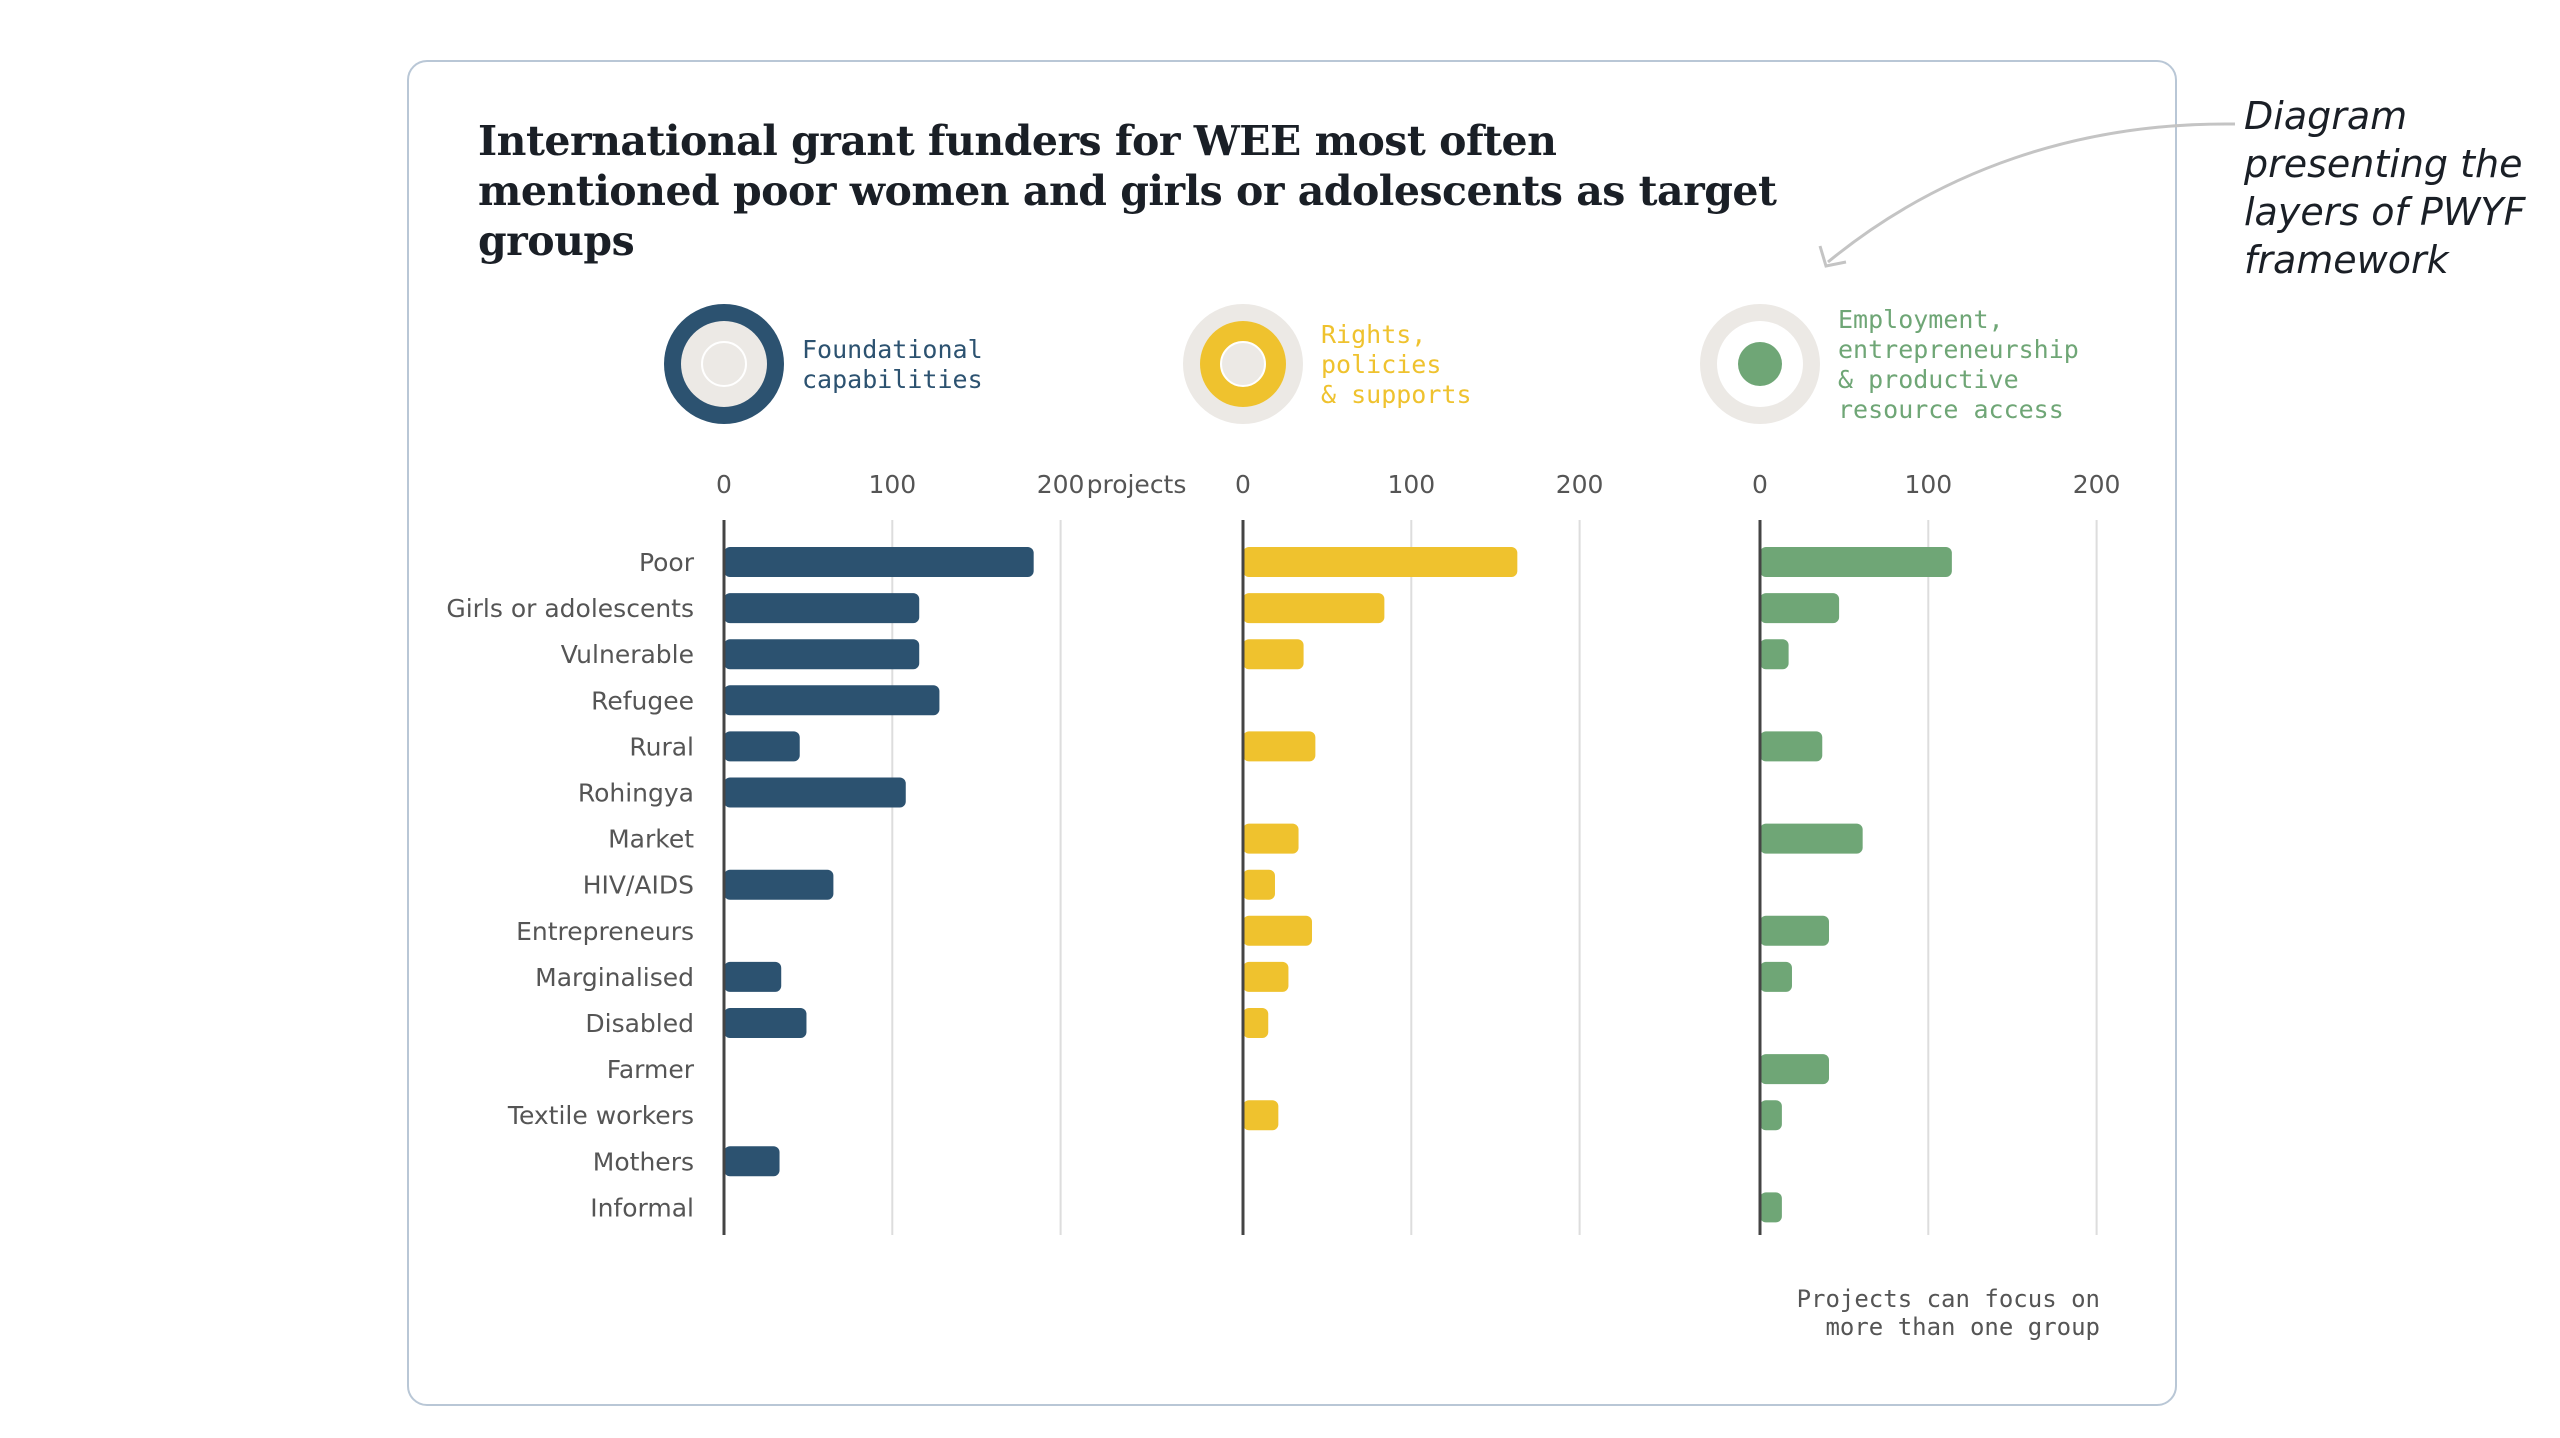  What do you see at coordinates (605, 931) in the screenshot?
I see `category-label: Entrepreneurs` at bounding box center [605, 931].